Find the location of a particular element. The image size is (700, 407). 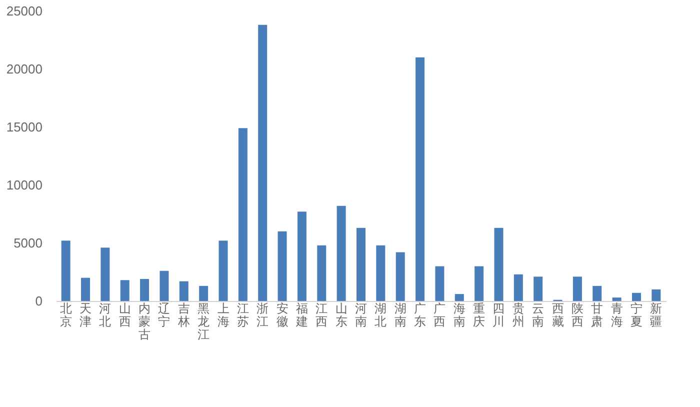

x-tick-label: 福建 is located at coordinates (301, 315).